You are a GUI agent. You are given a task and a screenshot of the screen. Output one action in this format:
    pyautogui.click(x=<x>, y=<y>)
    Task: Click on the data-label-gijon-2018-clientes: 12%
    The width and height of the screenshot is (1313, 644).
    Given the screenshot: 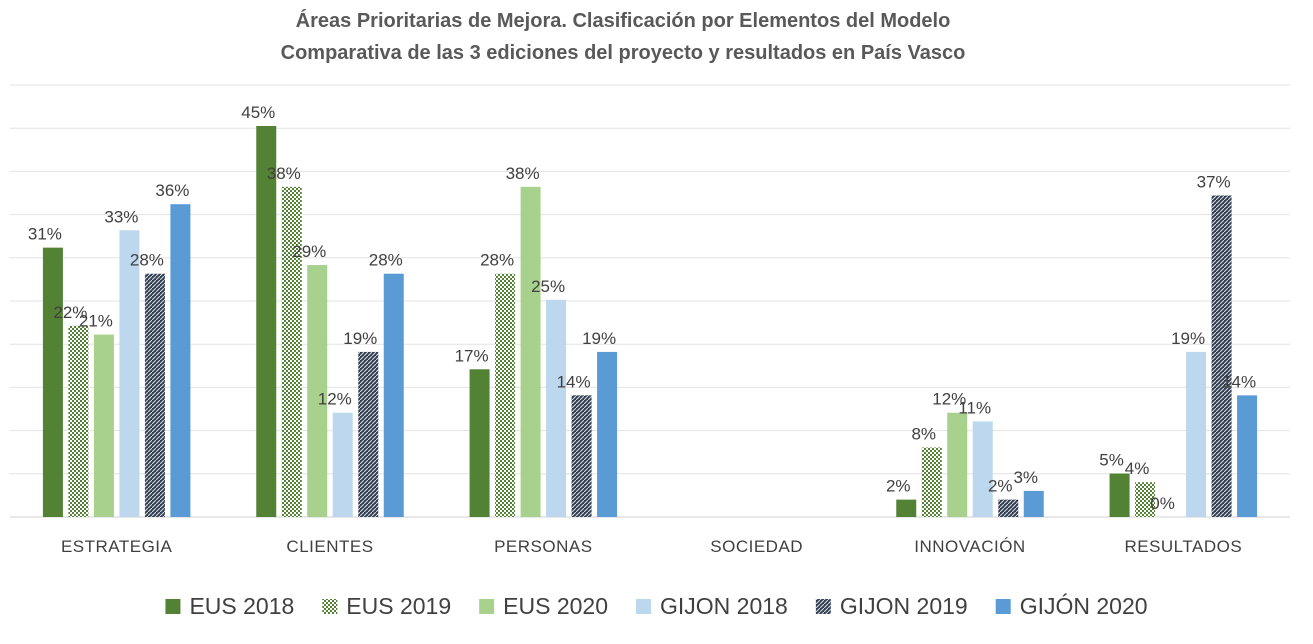 What is the action you would take?
    pyautogui.click(x=335, y=399)
    